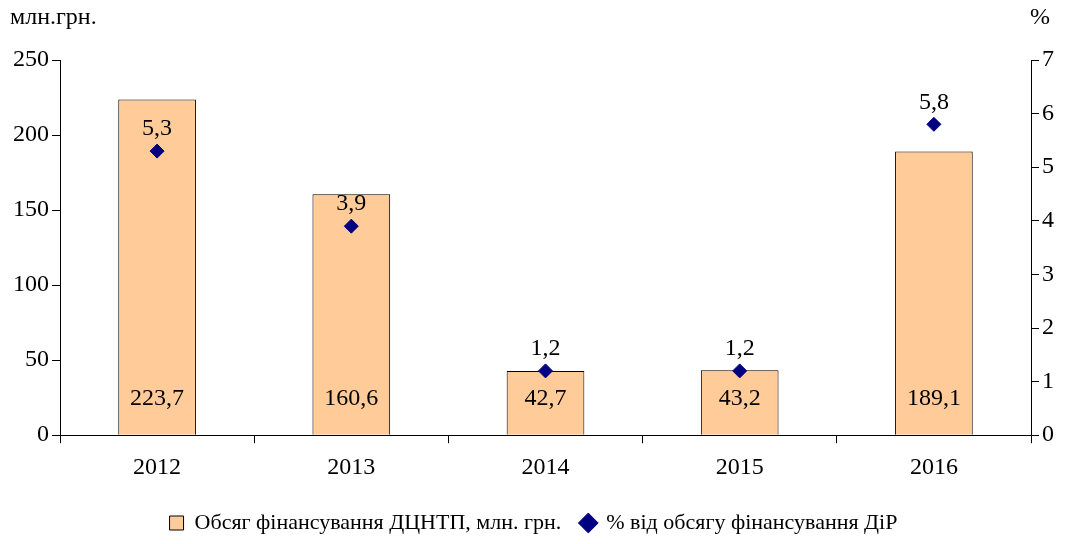 The height and width of the screenshot is (544, 1077). What do you see at coordinates (351, 202) in the screenshot?
I see `data-label: 3,9` at bounding box center [351, 202].